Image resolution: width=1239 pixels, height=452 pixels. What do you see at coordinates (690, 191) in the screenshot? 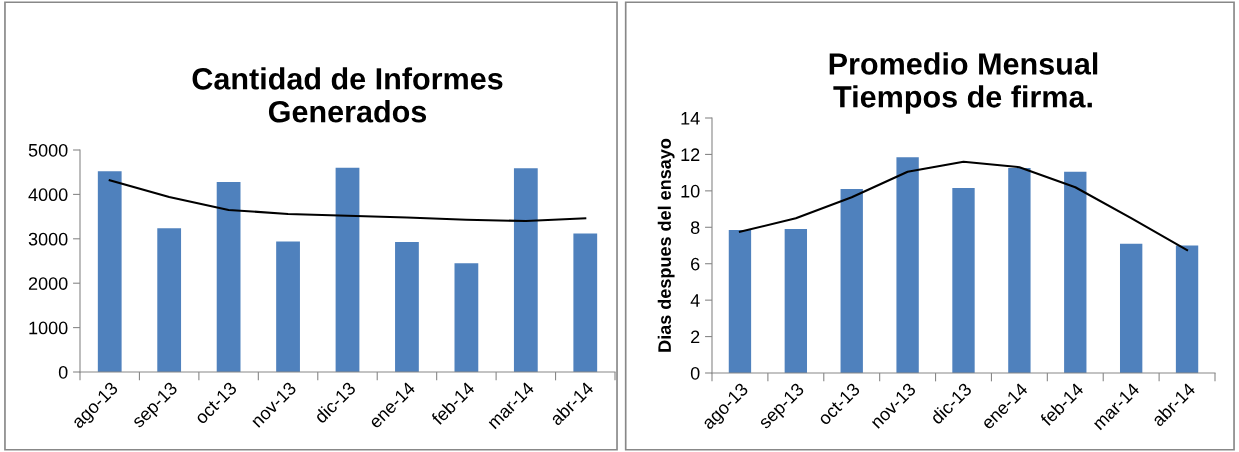
I see `y-tick-label: 10` at bounding box center [690, 191].